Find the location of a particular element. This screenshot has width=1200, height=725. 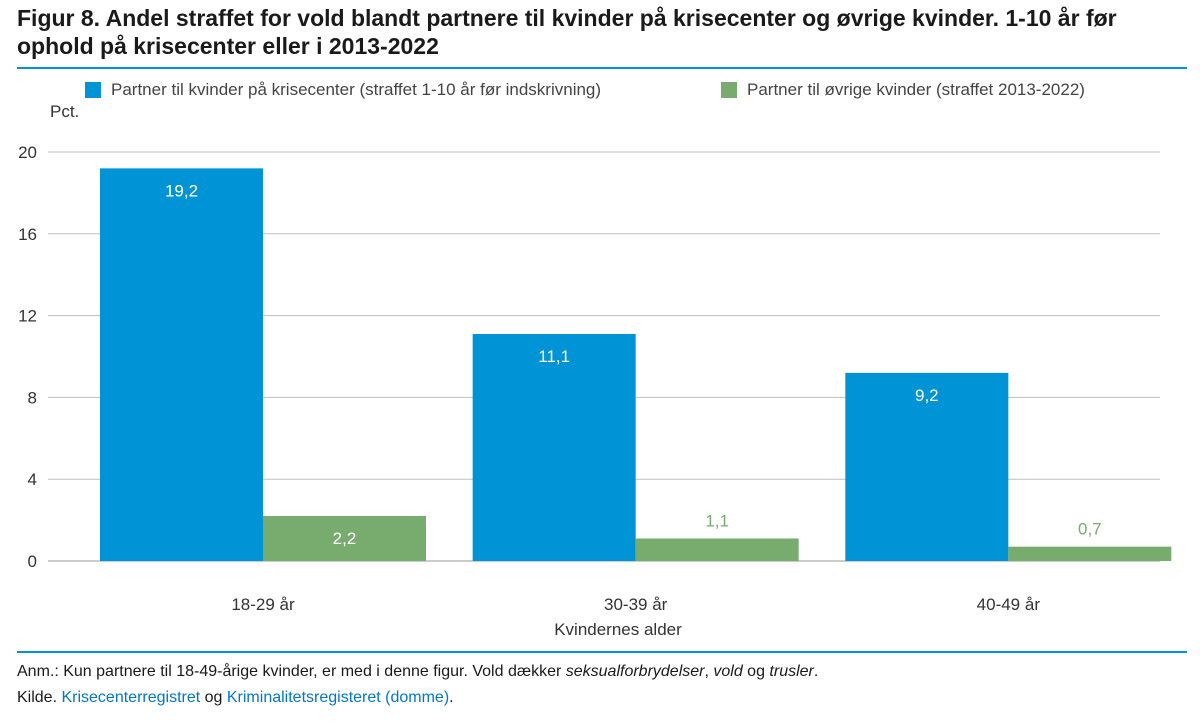

x-tick-label: 40-49 år is located at coordinates (1009, 604).